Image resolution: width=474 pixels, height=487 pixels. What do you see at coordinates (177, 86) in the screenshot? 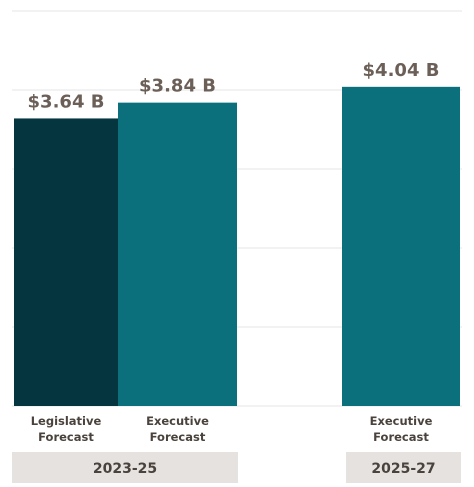
I see `bar-value-label: $3.84 B` at bounding box center [177, 86].